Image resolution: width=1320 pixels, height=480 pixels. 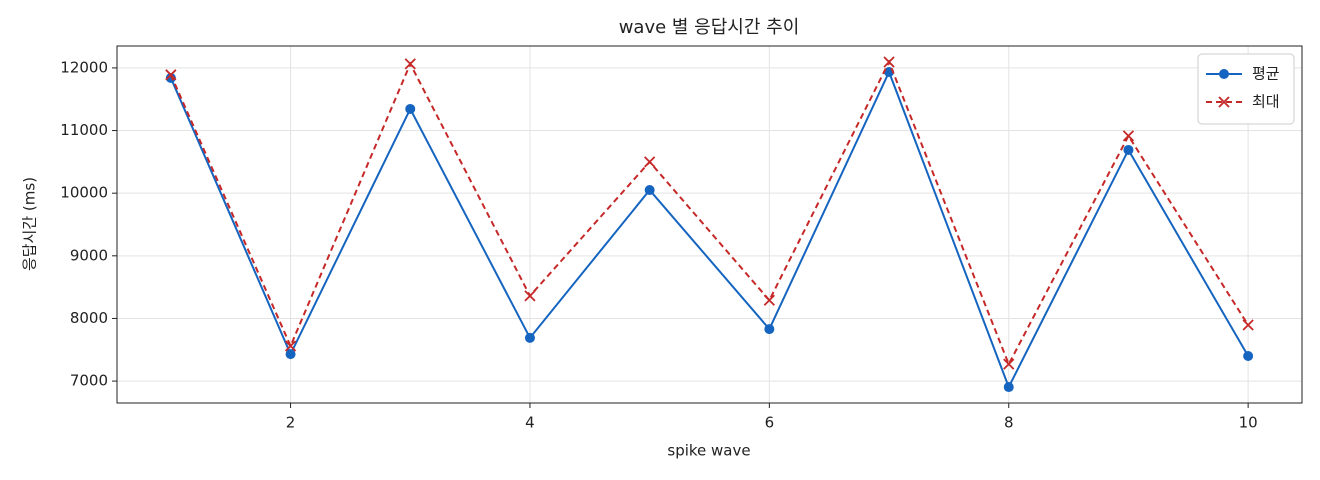 I want to click on legend-label: 평균, so click(x=1266, y=74).